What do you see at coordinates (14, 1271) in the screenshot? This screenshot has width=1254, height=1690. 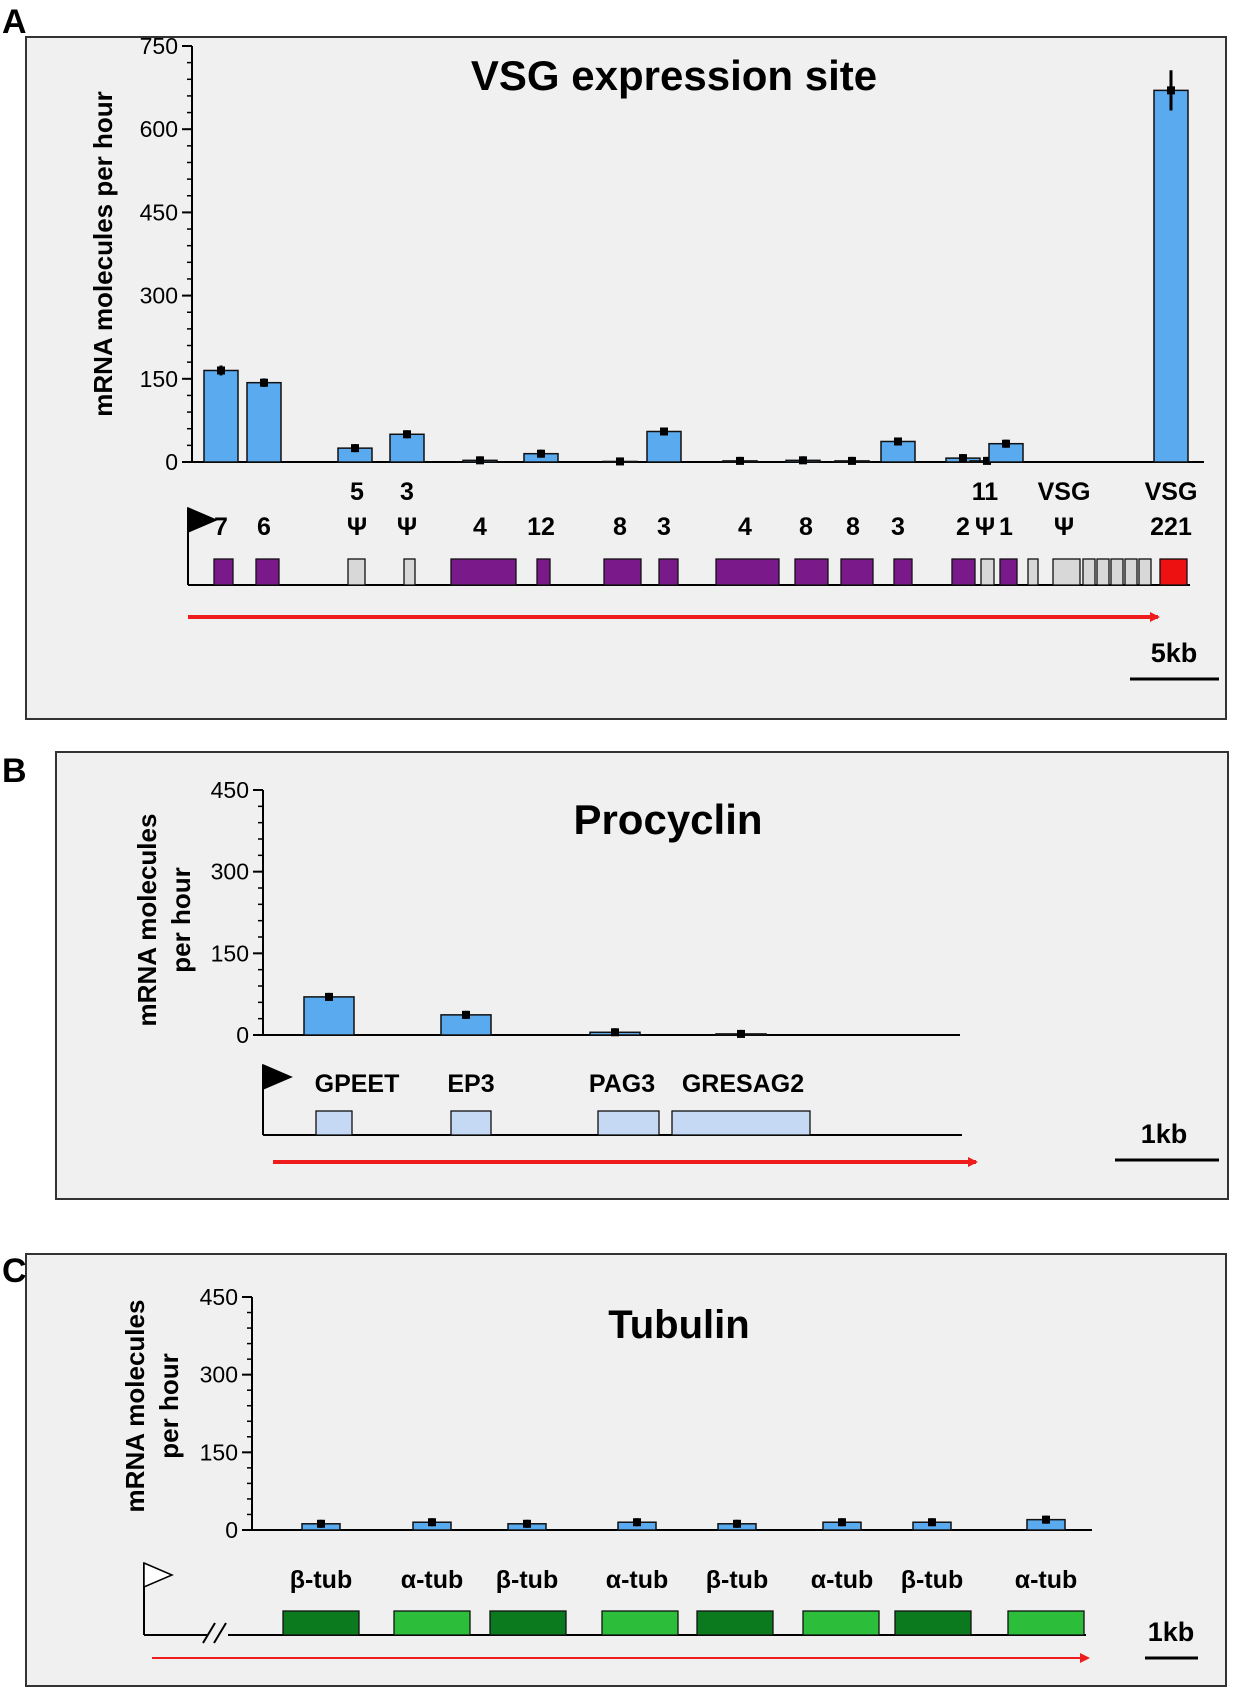 I see `panel-label: C` at bounding box center [14, 1271].